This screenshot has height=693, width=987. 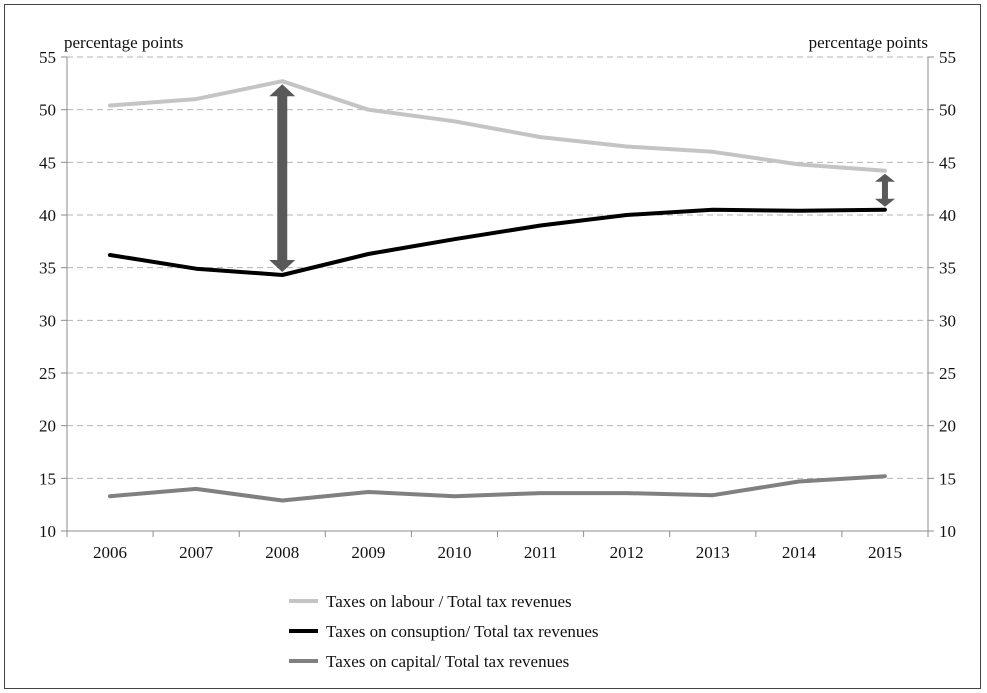 I want to click on y-tick-label-right: 25, so click(x=947, y=373).